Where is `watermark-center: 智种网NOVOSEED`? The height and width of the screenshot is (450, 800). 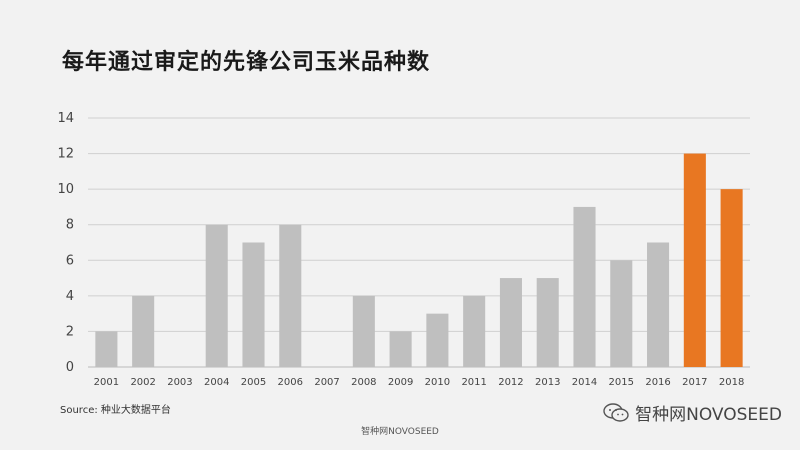 watermark-center: 智种网NOVOSEED is located at coordinates (400, 432).